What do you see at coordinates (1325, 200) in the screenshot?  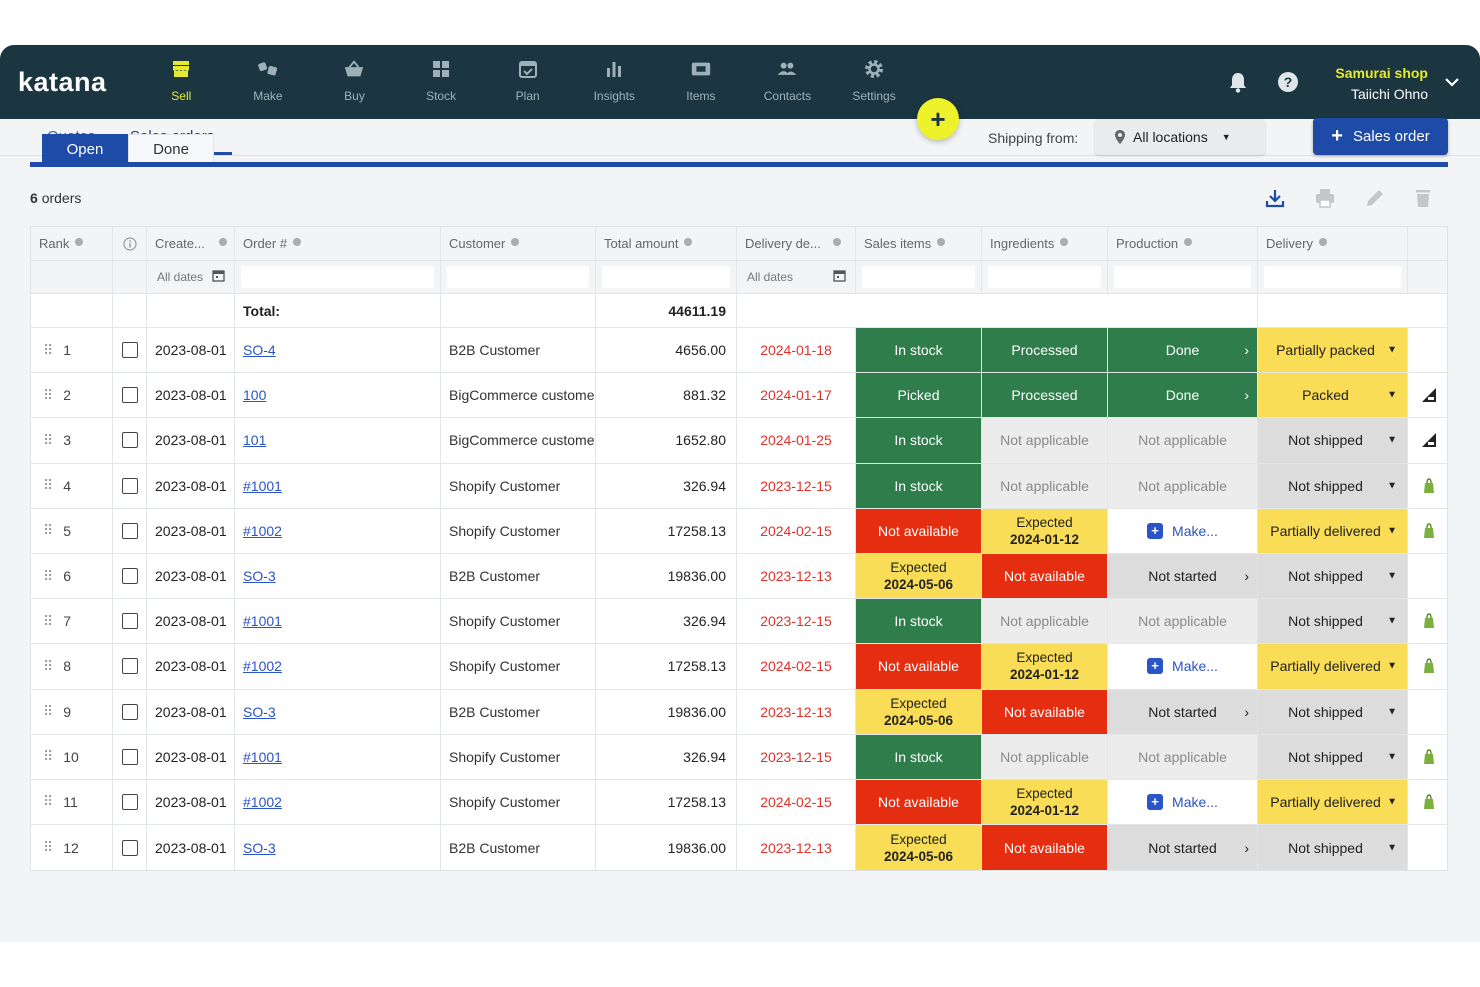 I see `print-icon` at bounding box center [1325, 200].